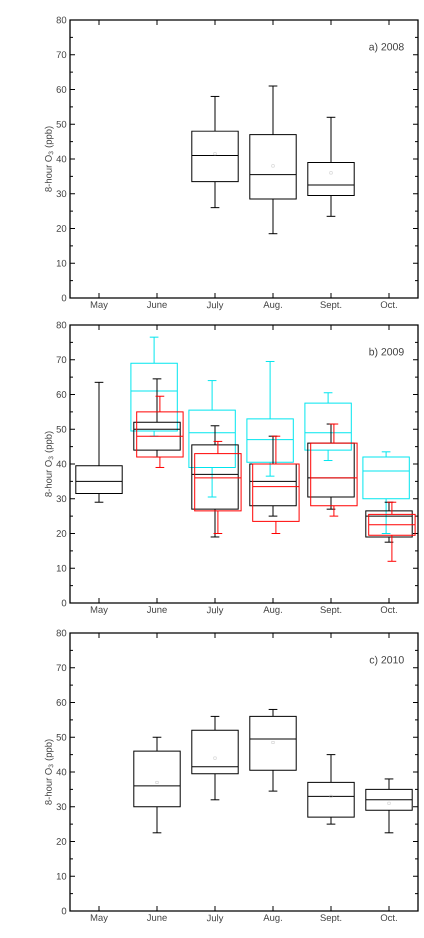 This screenshot has width=424, height=938. I want to click on annotation: c) 2010, so click(387, 661).